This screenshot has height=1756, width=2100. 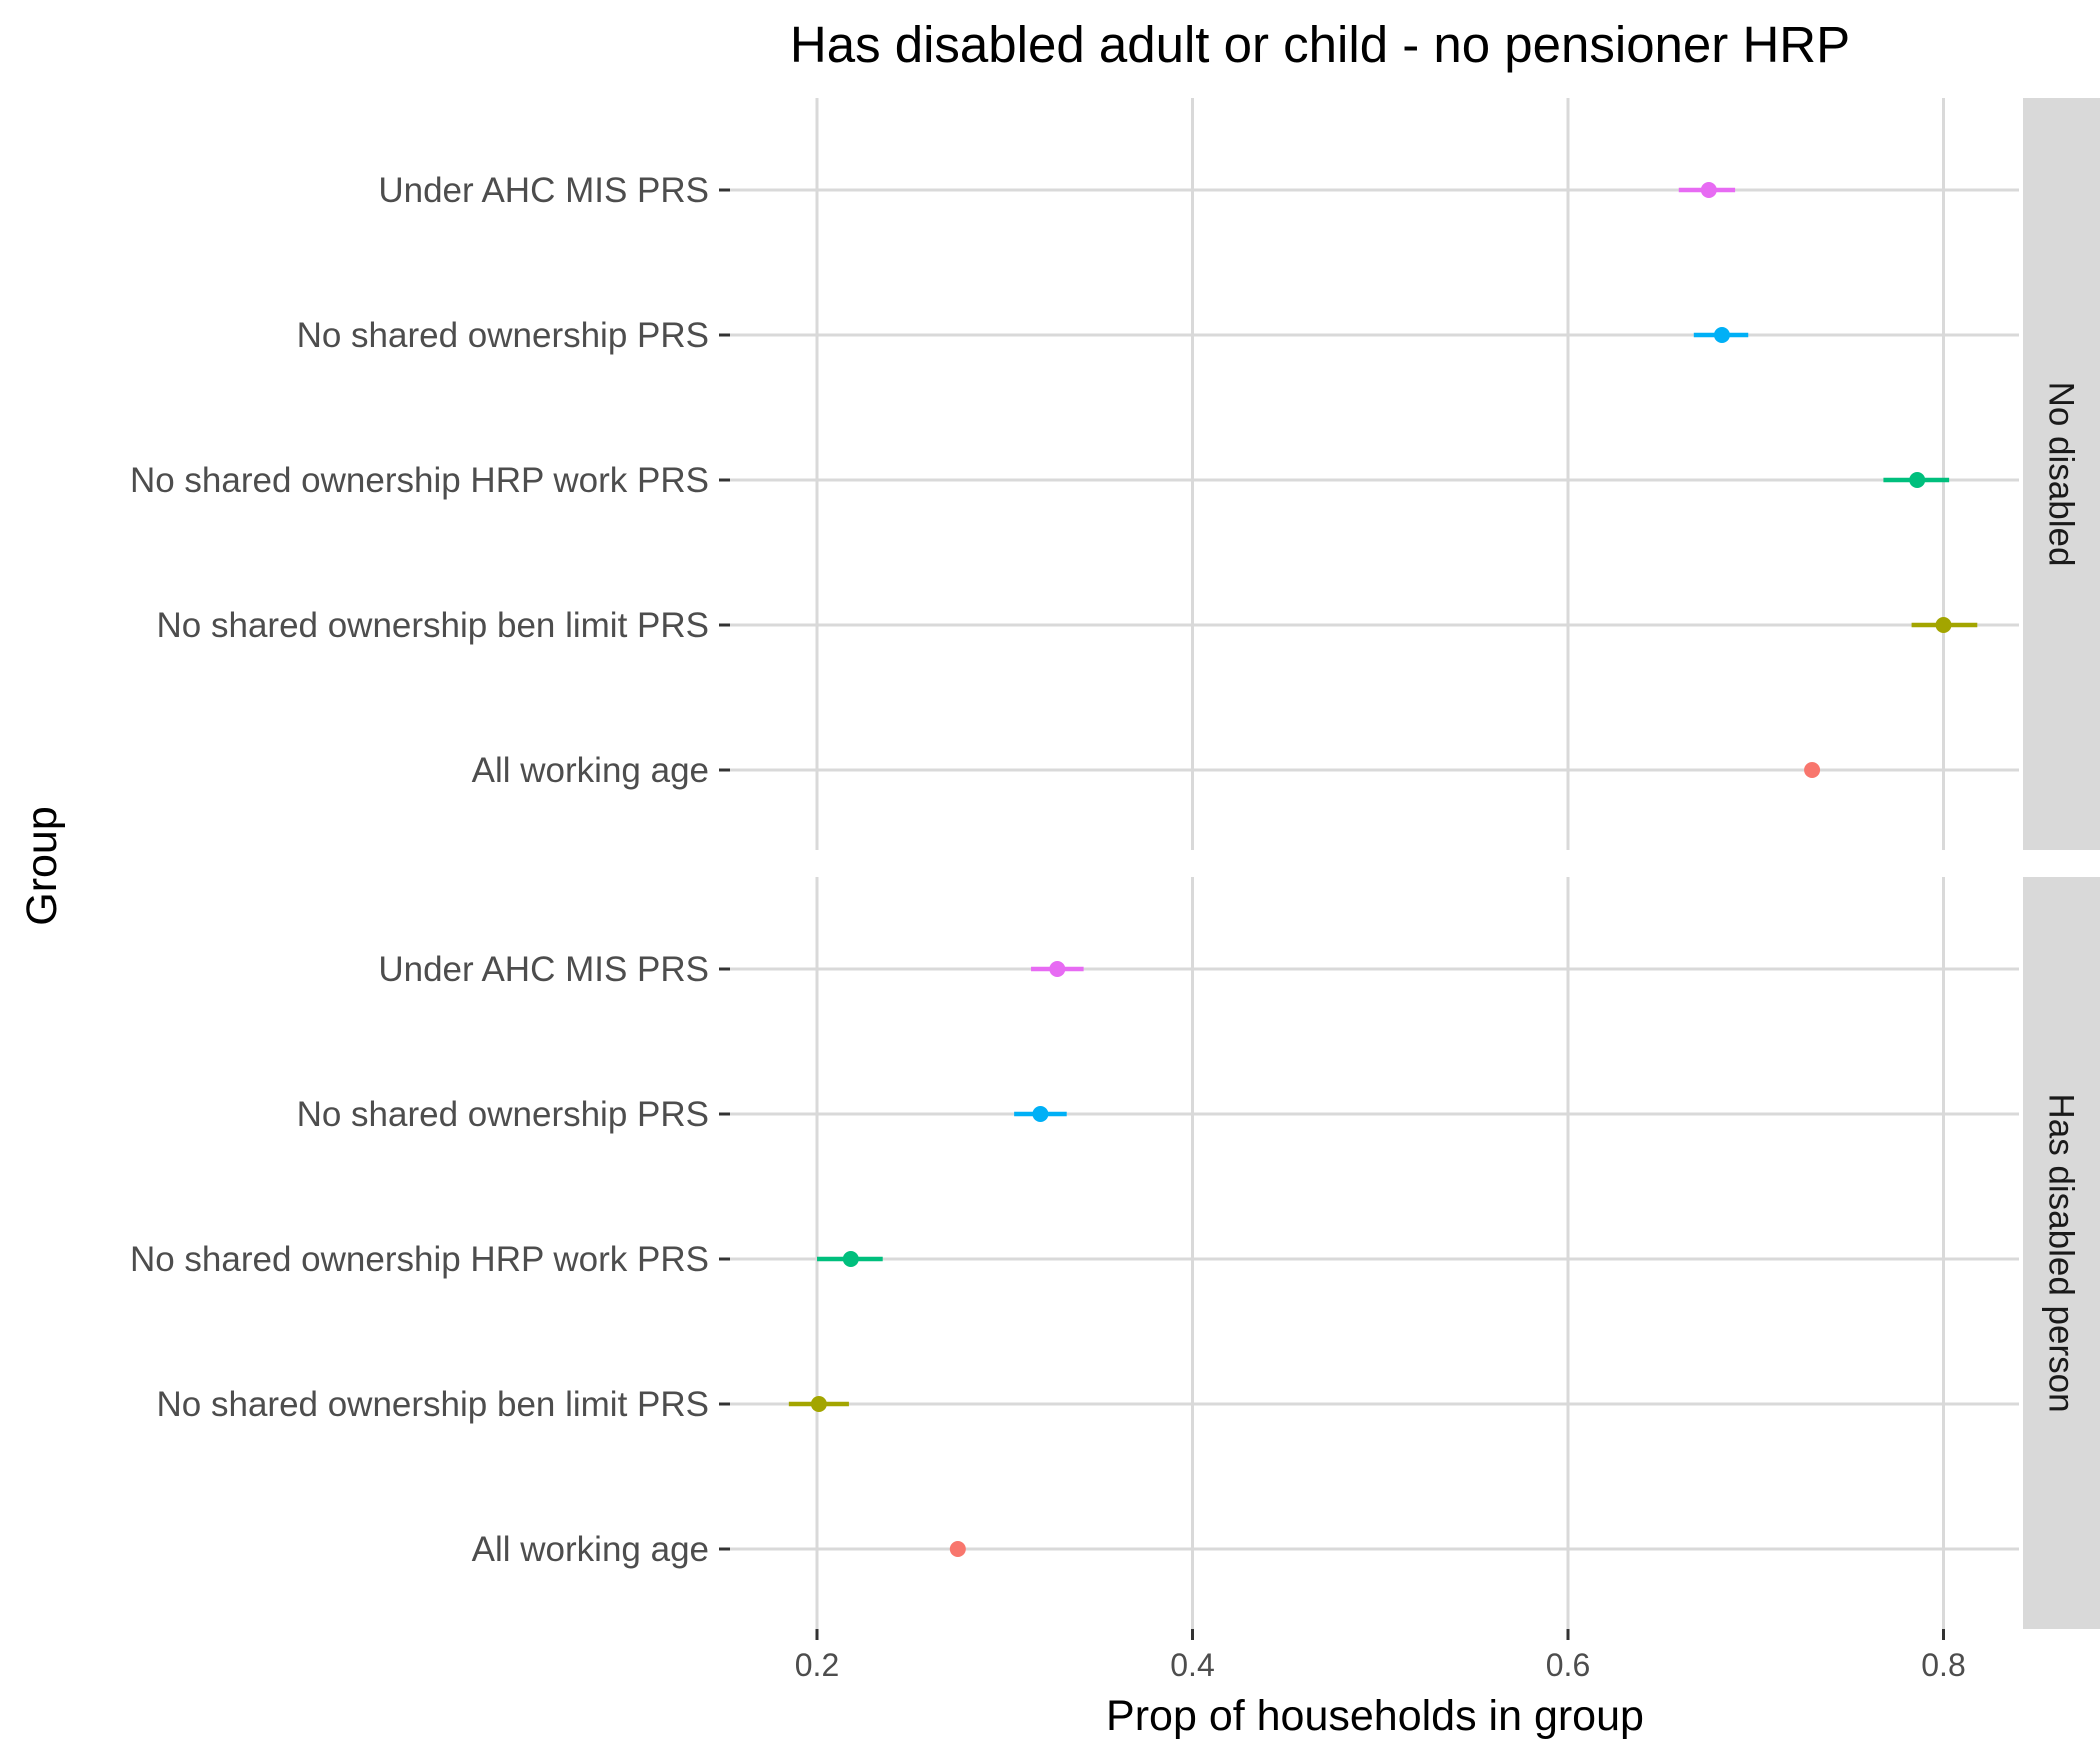 I want to click on x-tick-label: 0.6, so click(x=1568, y=1665).